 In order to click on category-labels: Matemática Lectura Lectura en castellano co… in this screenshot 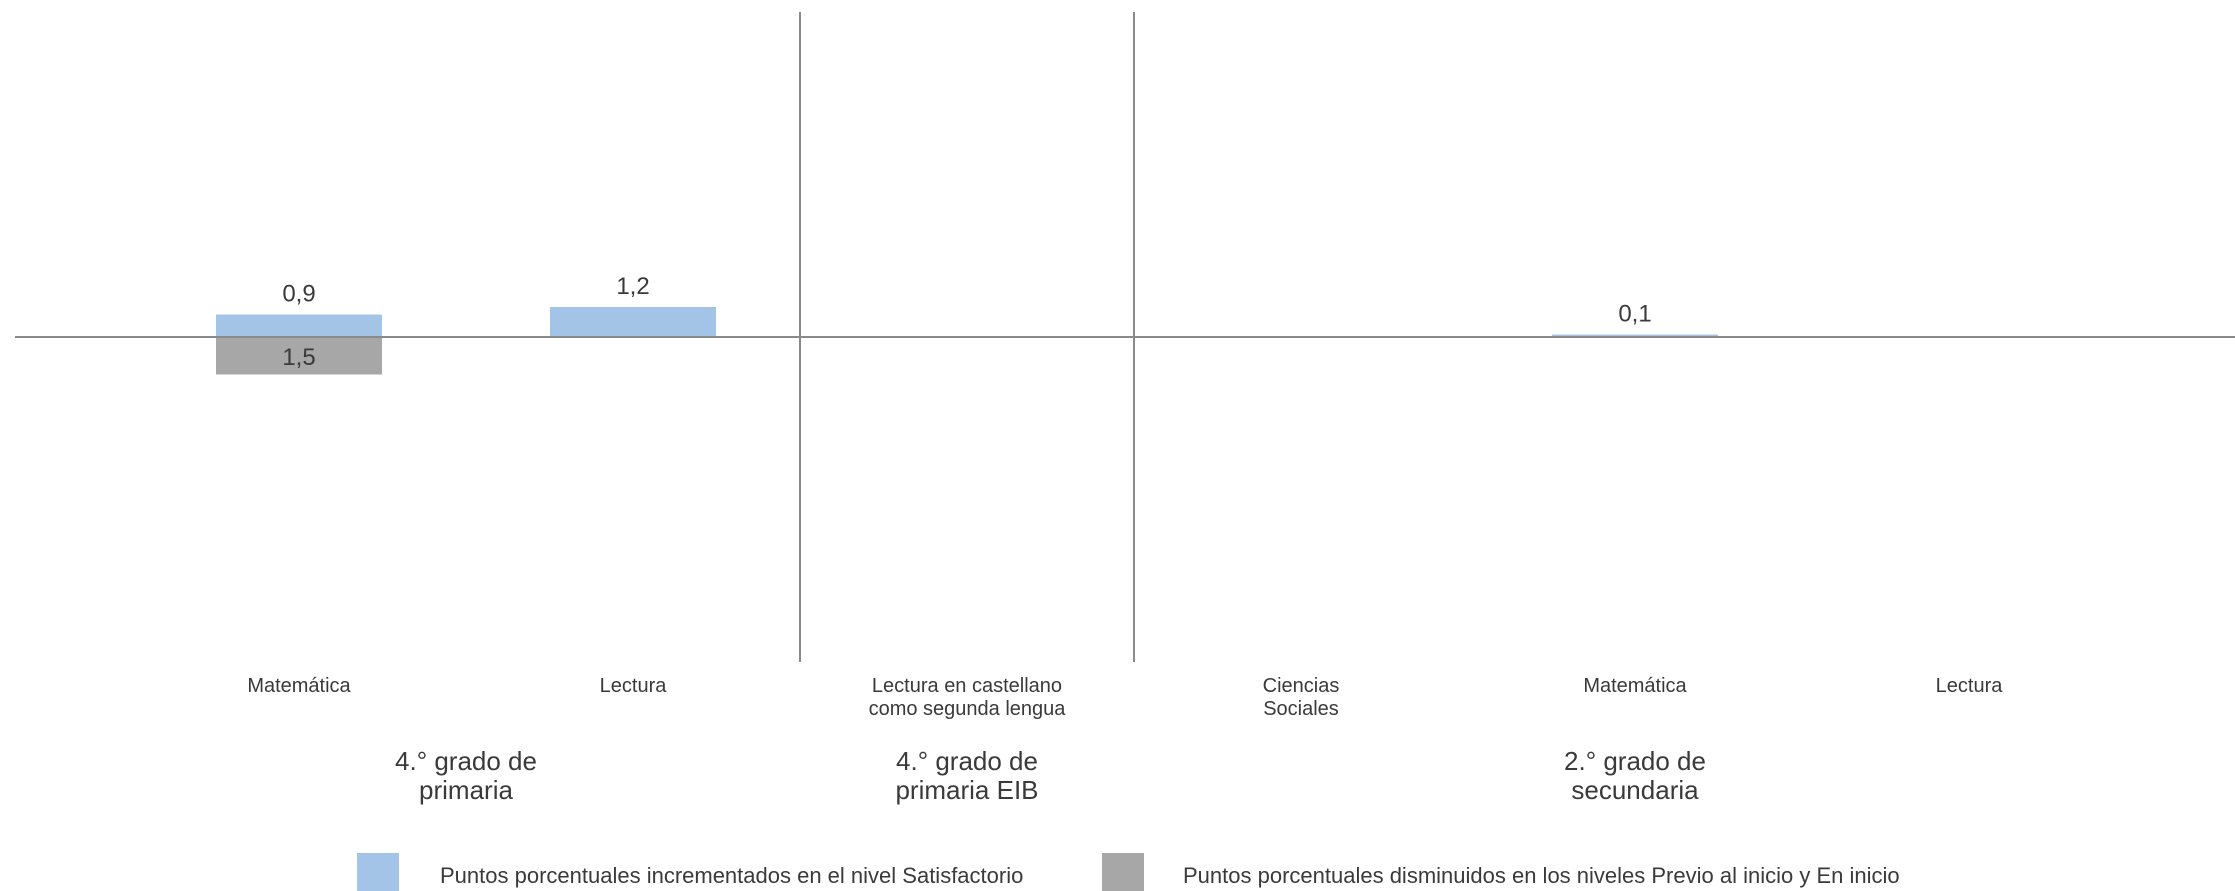, I will do `click(1125, 697)`.